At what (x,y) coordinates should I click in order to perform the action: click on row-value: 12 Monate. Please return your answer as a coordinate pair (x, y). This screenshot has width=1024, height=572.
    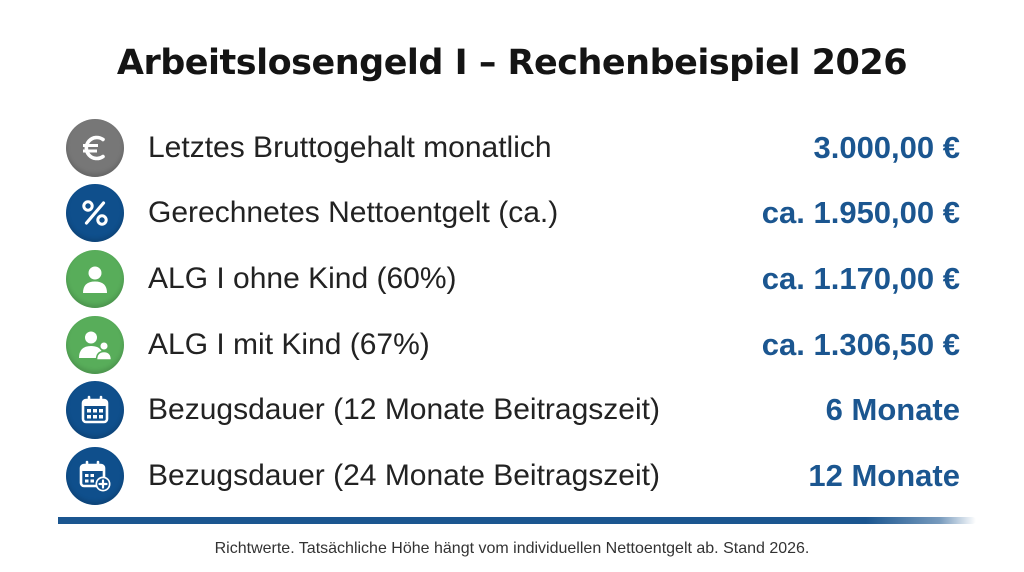
    Looking at the image, I should click on (884, 475).